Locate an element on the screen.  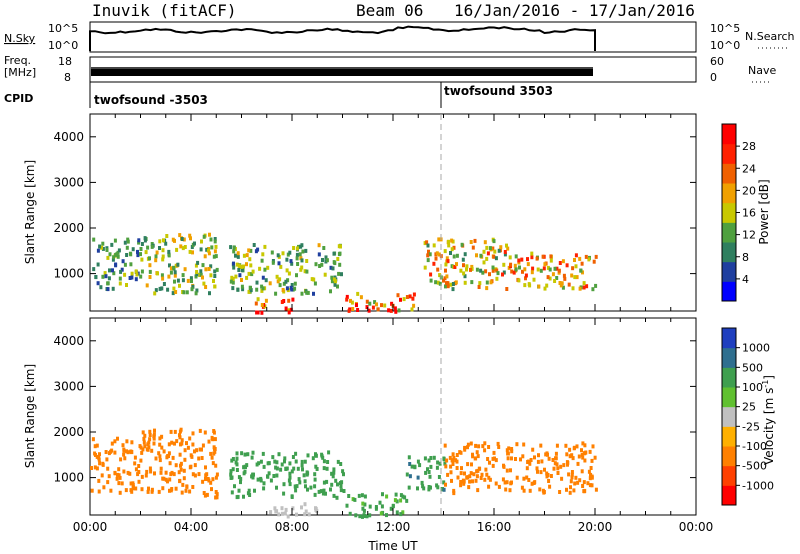
y-tick-label: 3000 is located at coordinates (68, 182).